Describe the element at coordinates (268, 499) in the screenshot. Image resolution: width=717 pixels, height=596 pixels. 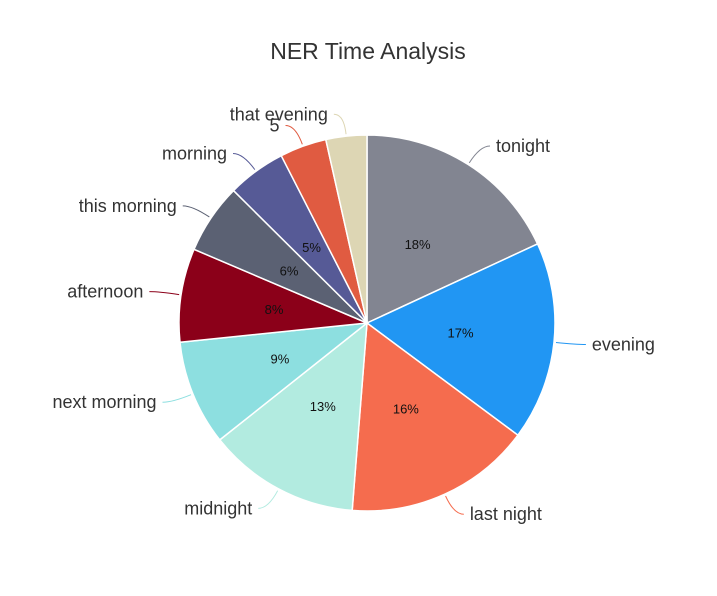
I see `leader-line-midnight` at that location.